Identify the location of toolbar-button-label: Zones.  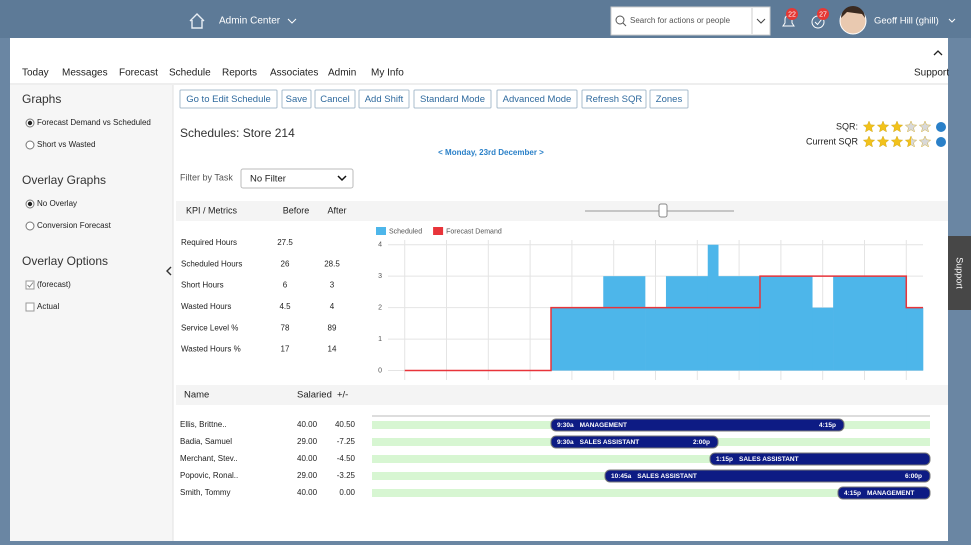
(669, 99).